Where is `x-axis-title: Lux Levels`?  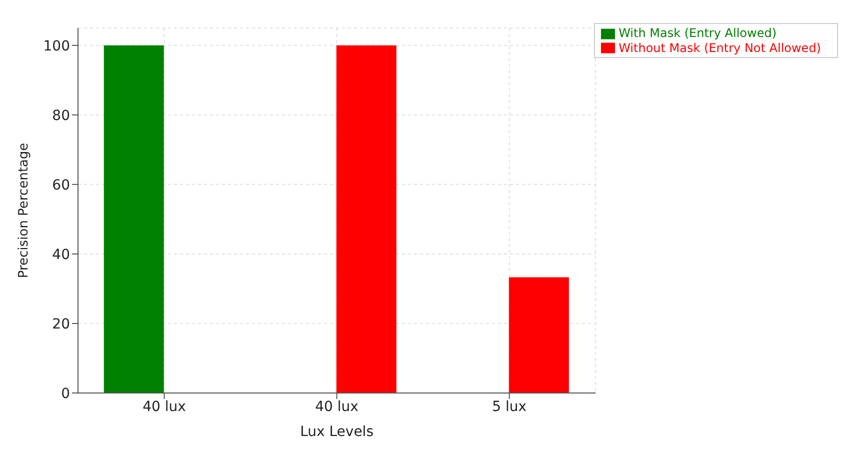 x-axis-title: Lux Levels is located at coordinates (337, 432).